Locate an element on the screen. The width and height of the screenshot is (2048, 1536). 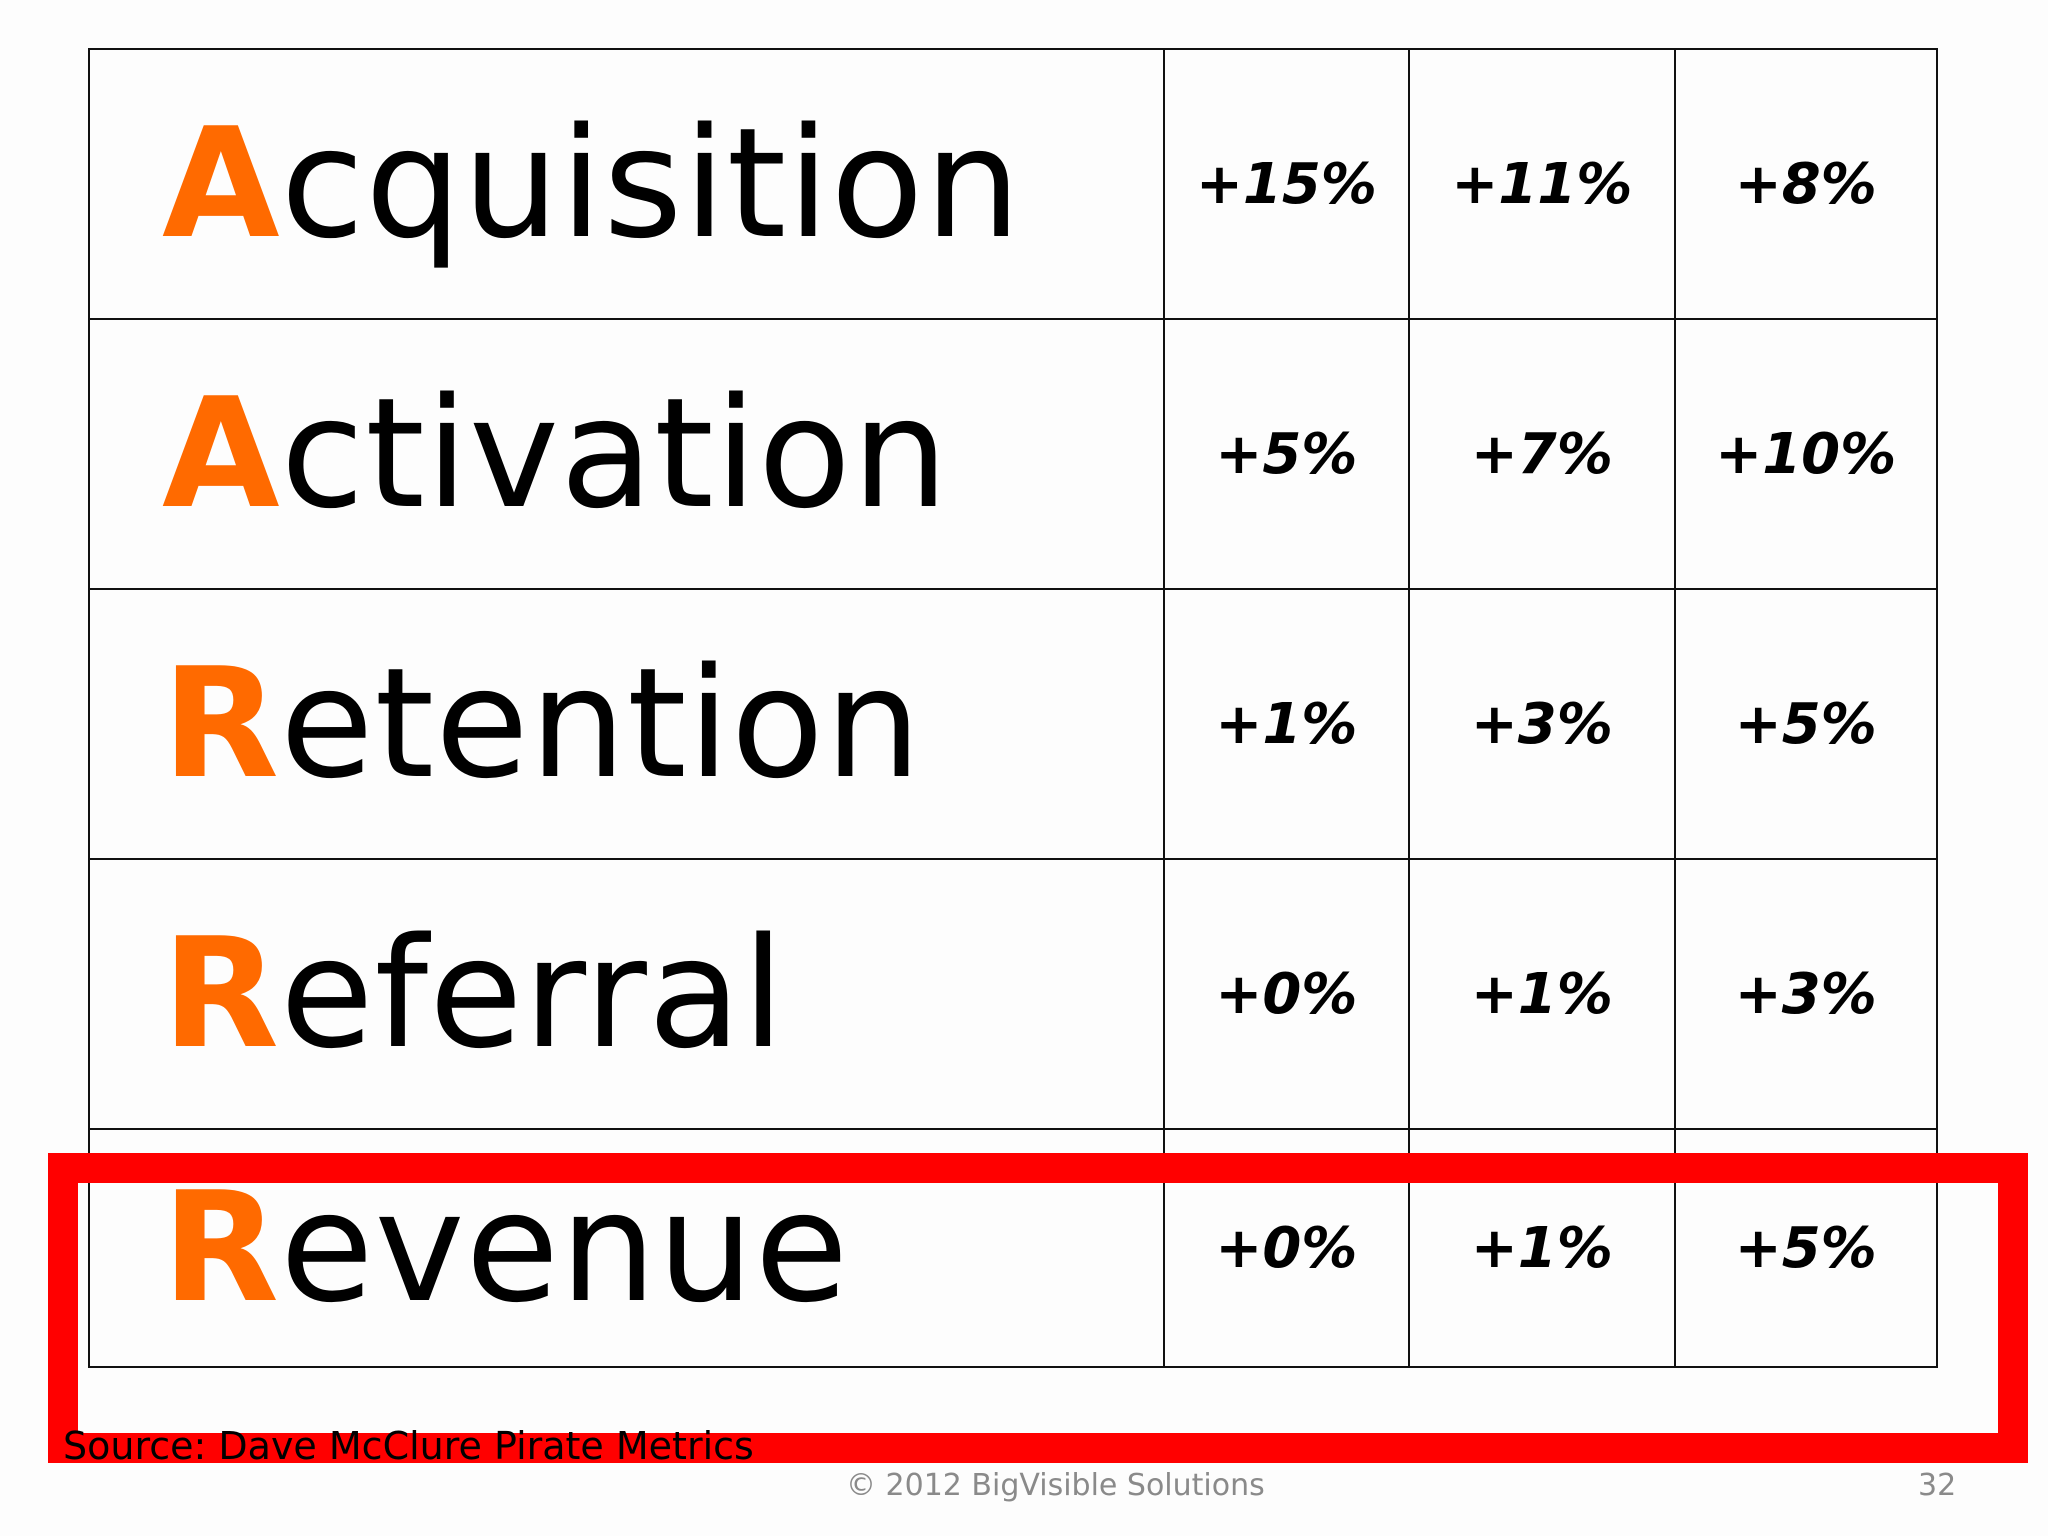
metric-name-rest: eferral is located at coordinates (533, 993).